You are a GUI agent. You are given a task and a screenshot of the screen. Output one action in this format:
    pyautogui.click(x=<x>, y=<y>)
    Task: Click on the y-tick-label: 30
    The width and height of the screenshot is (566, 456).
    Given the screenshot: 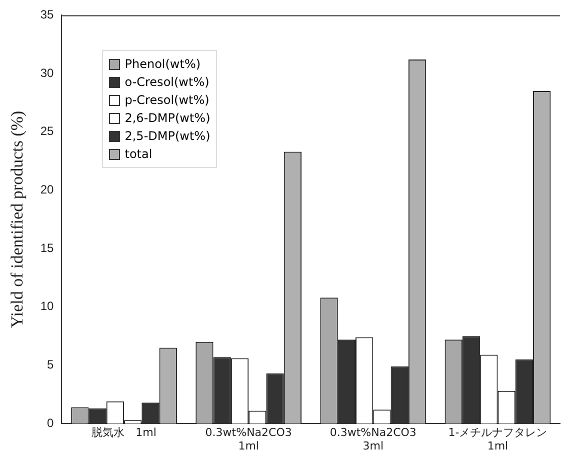 What is the action you would take?
    pyautogui.click(x=47, y=73)
    